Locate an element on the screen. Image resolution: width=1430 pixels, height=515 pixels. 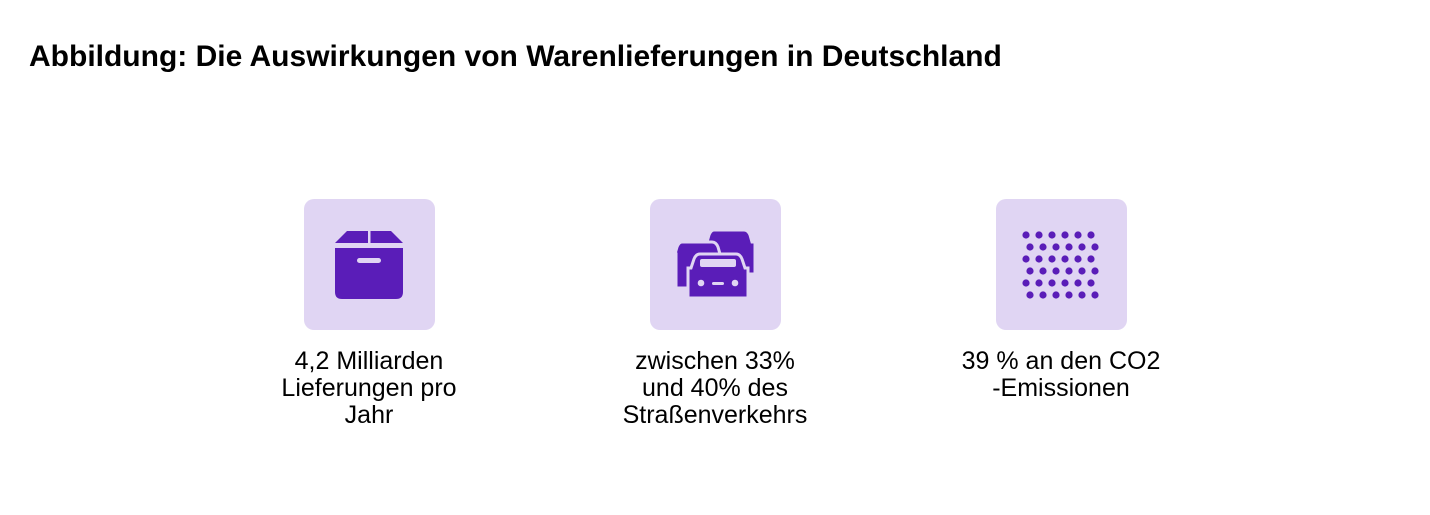
stat-label: zwischen 33% und 40% des Straßenverkehrs is located at coordinates (715, 388).